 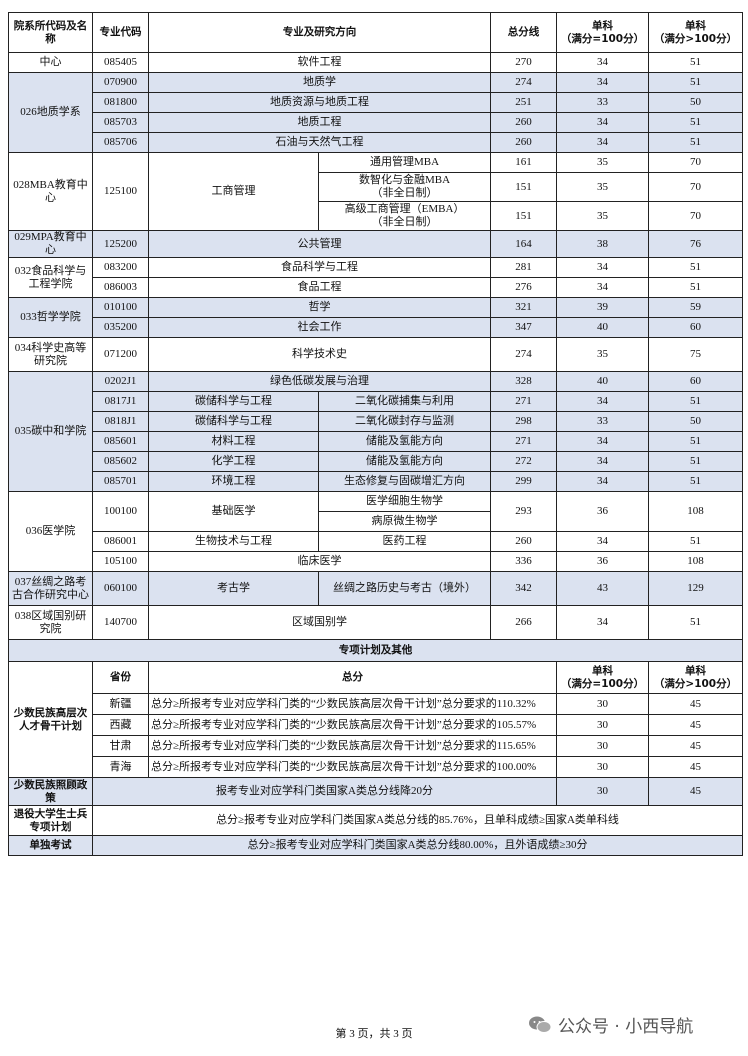 I want to click on table-cell: 035200, so click(x=120, y=327).